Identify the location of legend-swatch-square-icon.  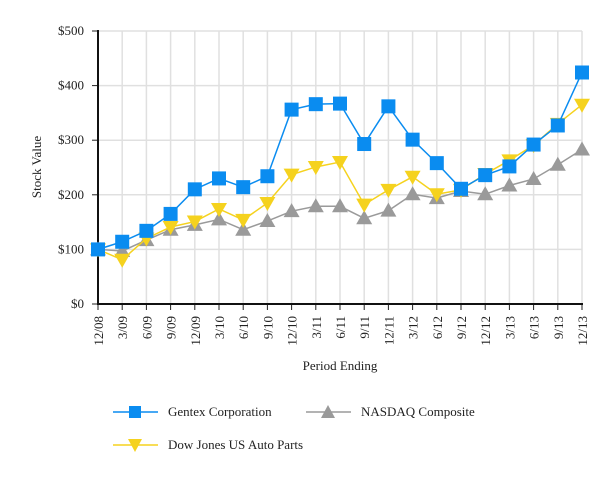
(135, 412).